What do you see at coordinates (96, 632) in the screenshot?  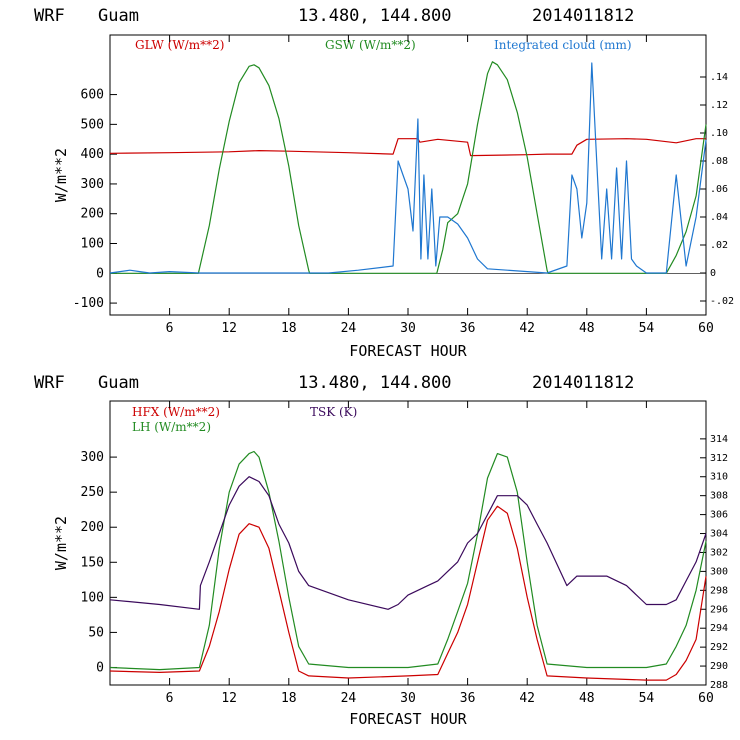 I see `y-tick-label: 50` at bounding box center [96, 632].